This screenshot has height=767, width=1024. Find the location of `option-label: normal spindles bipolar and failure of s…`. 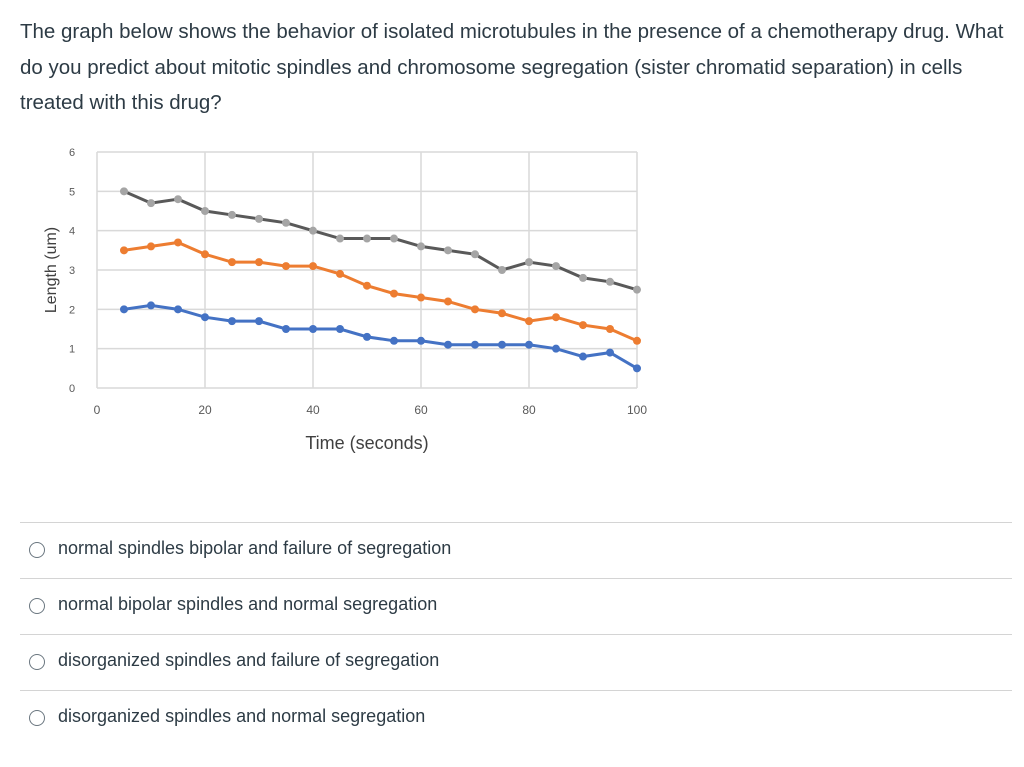

option-label: normal spindles bipolar and failure of s… is located at coordinates (255, 548).